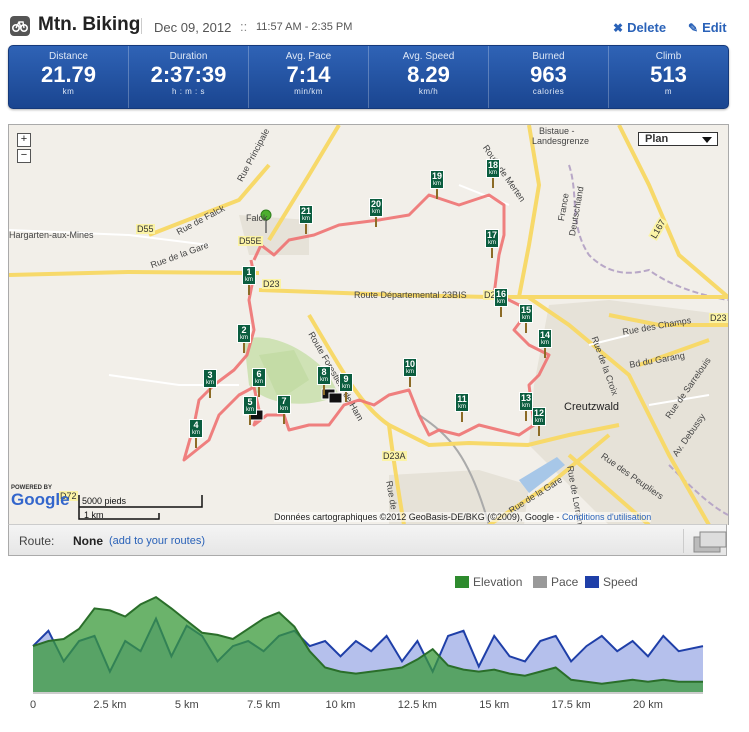  I want to click on series-area-elevation, so click(368, 644).